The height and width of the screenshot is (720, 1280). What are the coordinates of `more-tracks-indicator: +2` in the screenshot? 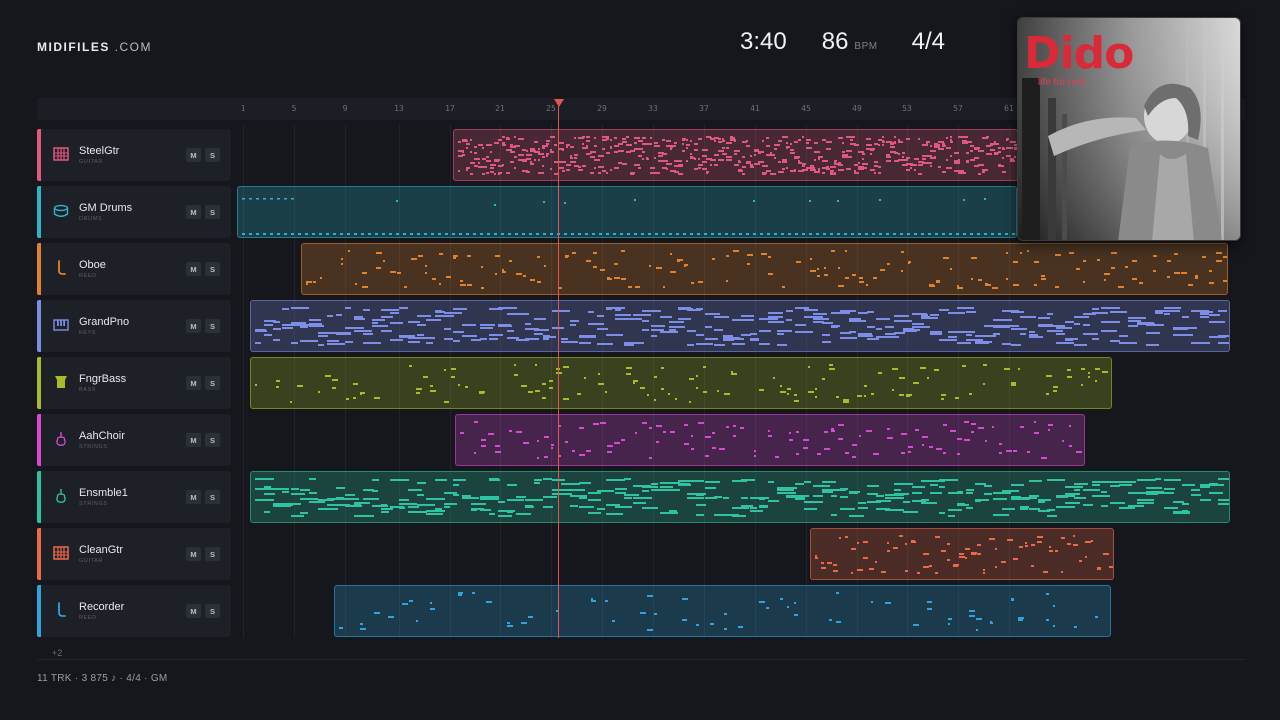 It's located at (57, 653).